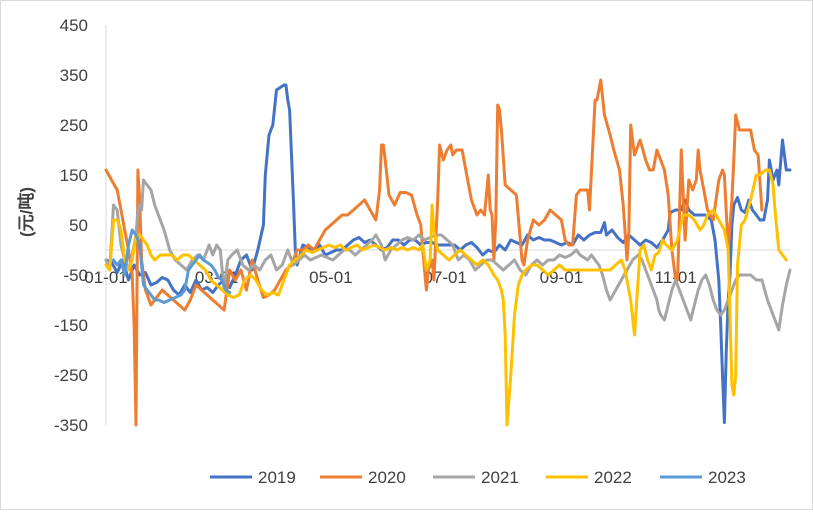 The width and height of the screenshot is (813, 515). Describe the element at coordinates (71, 325) in the screenshot. I see `y-tick-label: -150` at that location.